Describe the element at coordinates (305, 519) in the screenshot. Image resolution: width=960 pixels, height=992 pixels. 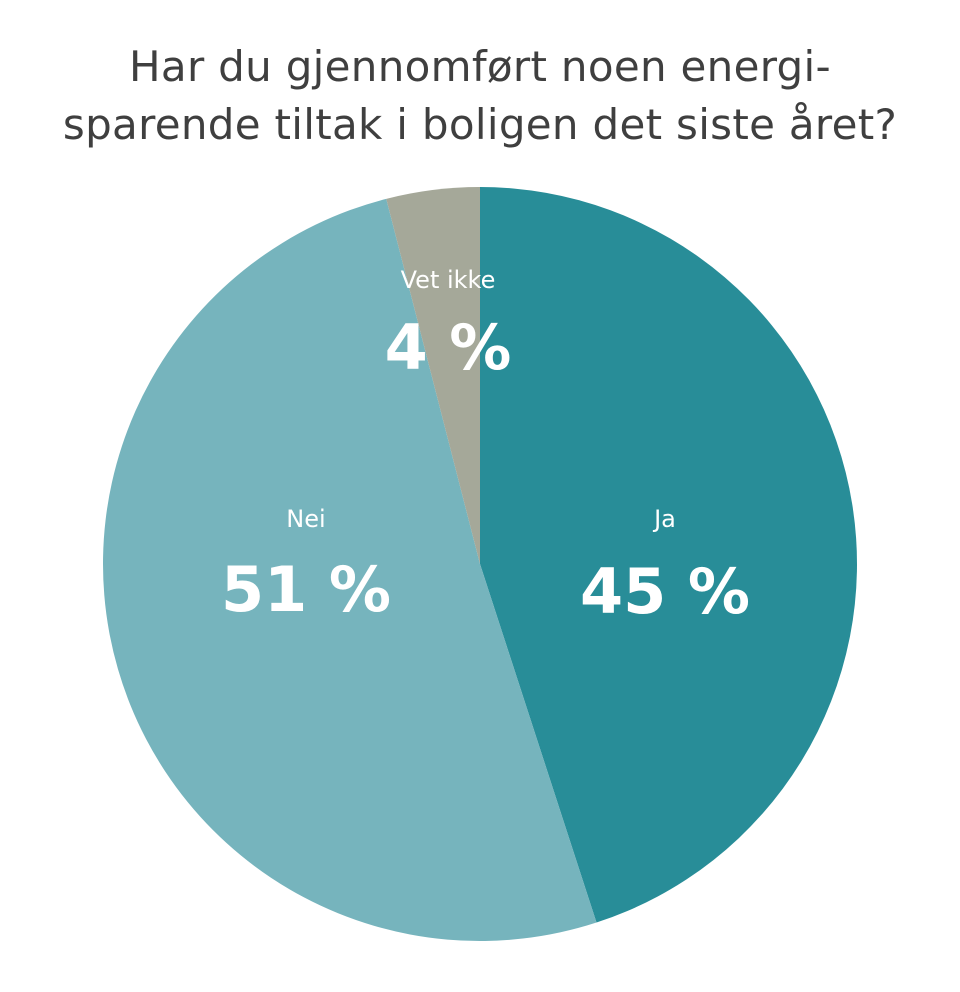
I see `slice-label-nei: Nei` at that location.